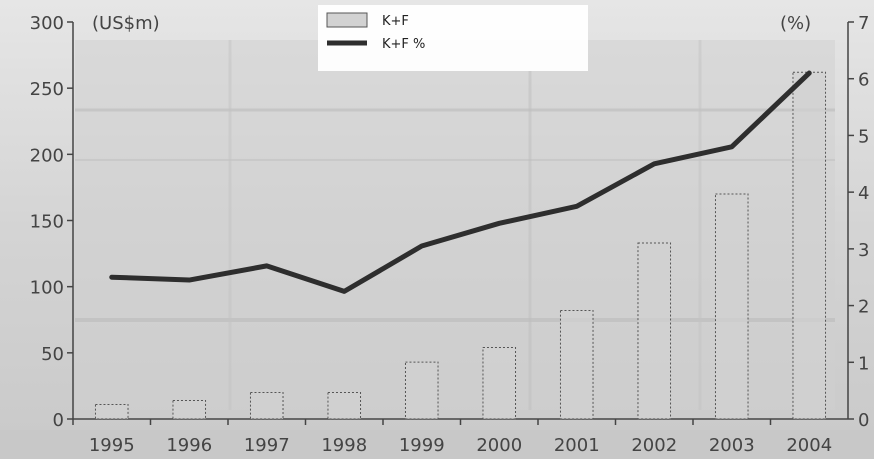 Image resolution: width=874 pixels, height=459 pixels. What do you see at coordinates (809, 445) in the screenshot?
I see `x-axis-tick-label: 2004` at bounding box center [809, 445].